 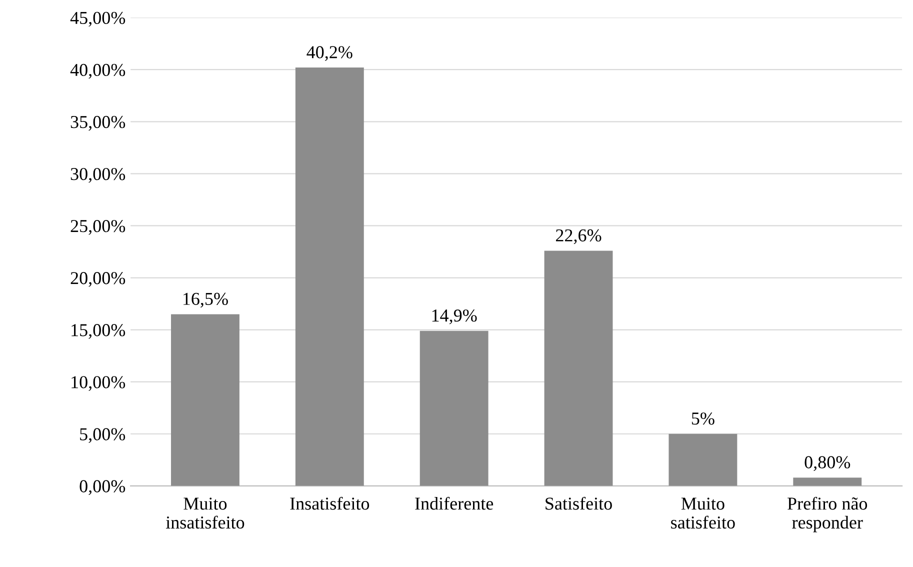 What do you see at coordinates (703, 418) in the screenshot?
I see `data-label: 5%` at bounding box center [703, 418].